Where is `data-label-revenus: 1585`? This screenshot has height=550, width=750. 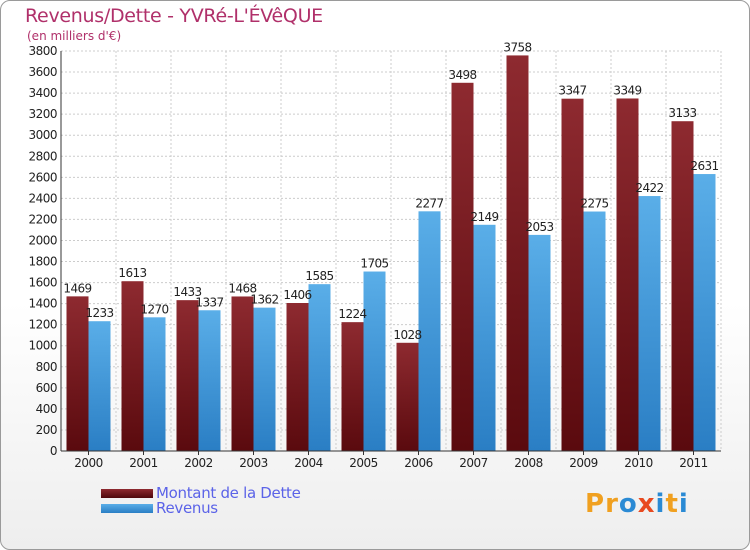 data-label-revenus: 1585 is located at coordinates (319, 276).